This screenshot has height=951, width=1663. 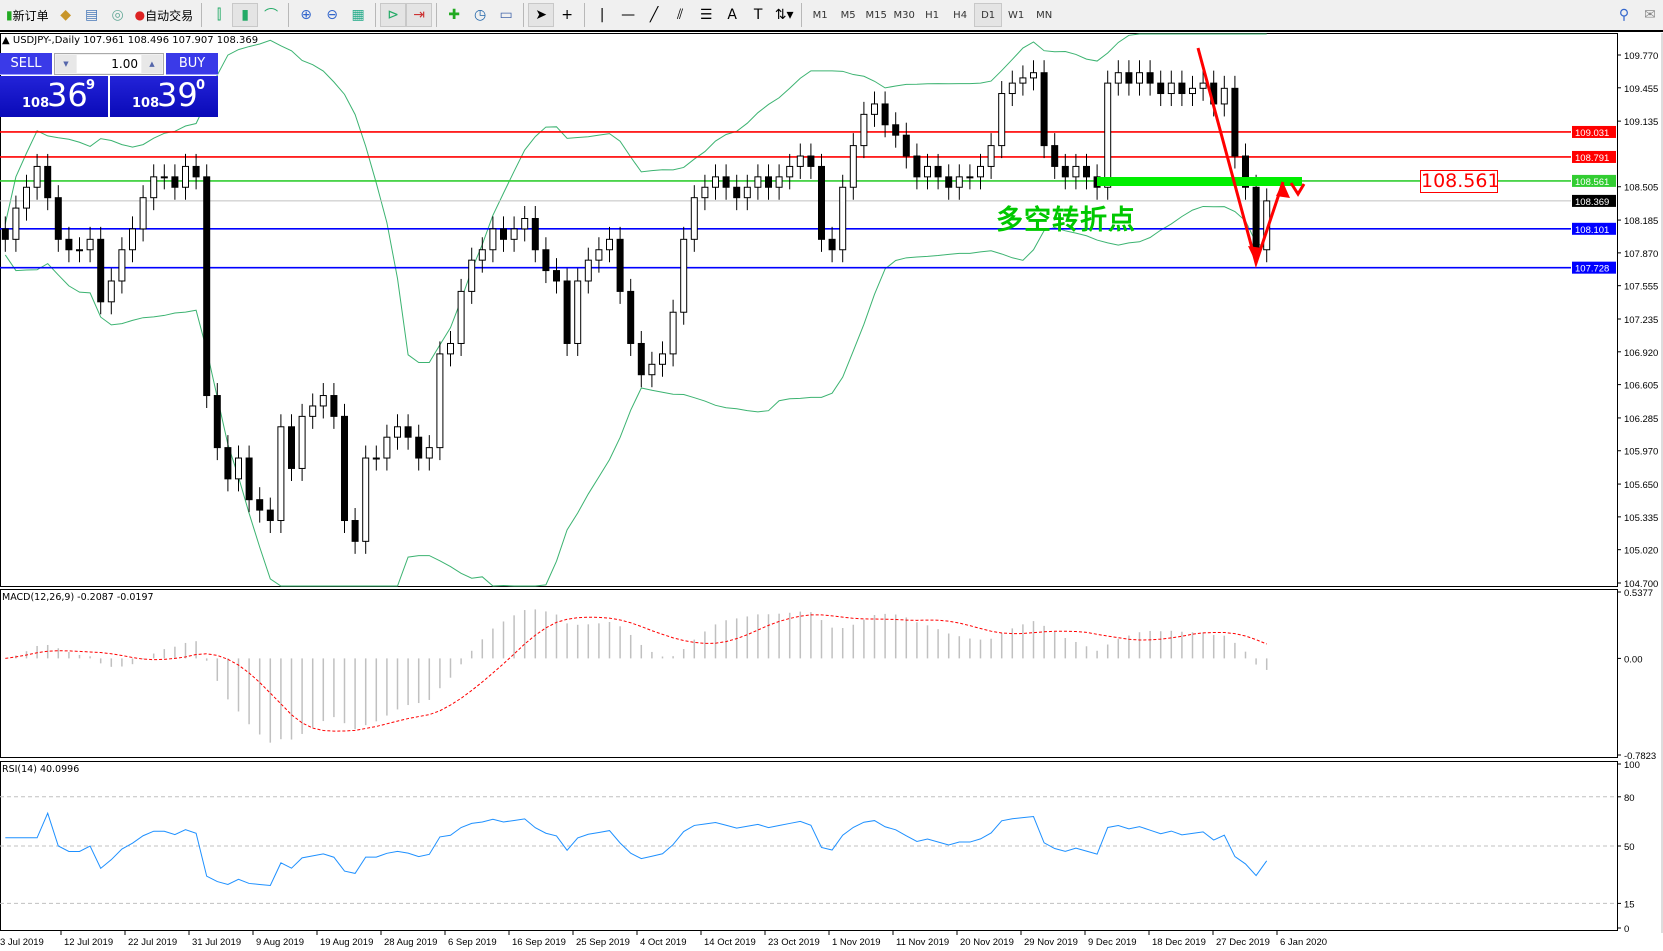 What do you see at coordinates (192, 64) in the screenshot?
I see `buy-button: BUY` at bounding box center [192, 64].